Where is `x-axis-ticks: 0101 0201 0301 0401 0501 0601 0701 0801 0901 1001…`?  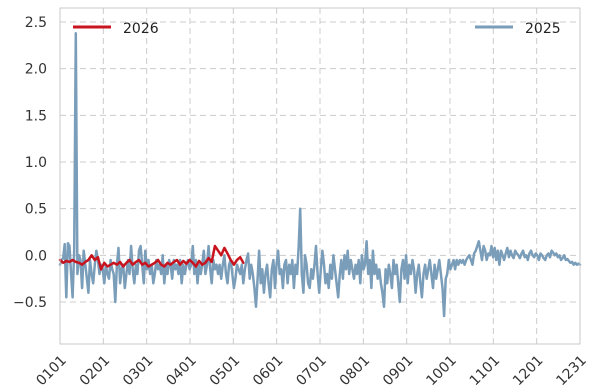
x-axis-ticks: 0101 0201 0301 0401 0501 0601 0701 0801 0901 1001… is located at coordinates (311, 369).